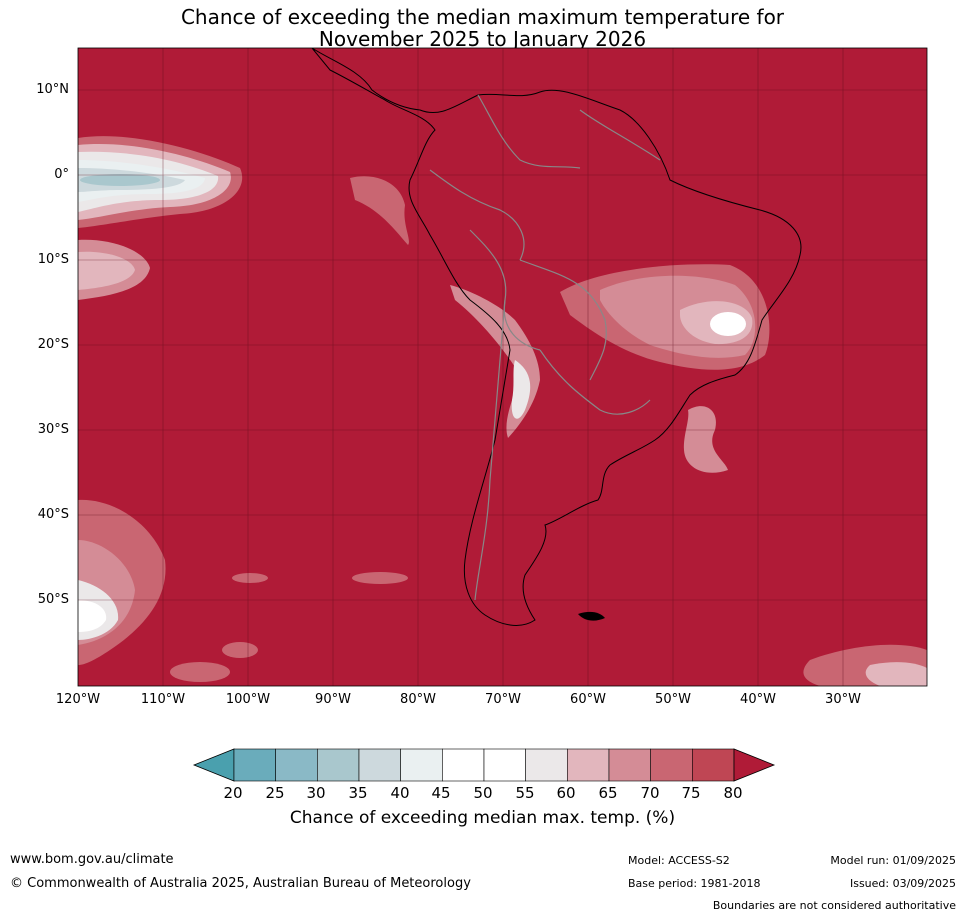  Describe the element at coordinates (53, 514) in the screenshot. I see `lat-label-40s: 40°S` at that location.